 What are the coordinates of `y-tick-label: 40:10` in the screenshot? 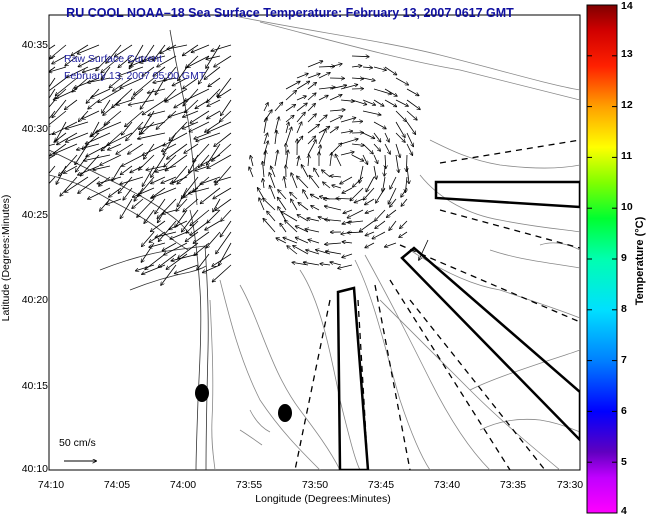 It's located at (34, 469).